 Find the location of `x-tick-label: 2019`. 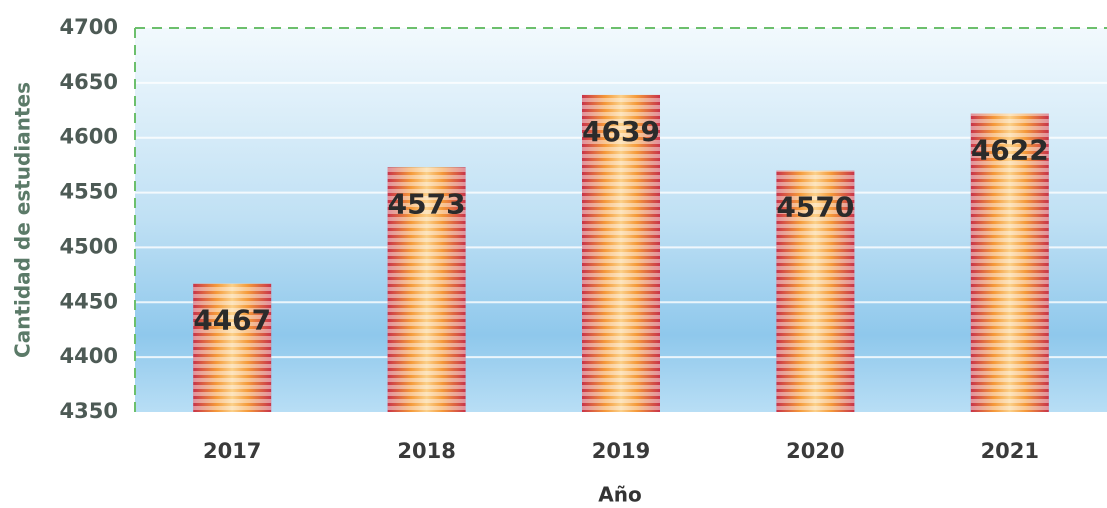

x-tick-label: 2019 is located at coordinates (621, 451).